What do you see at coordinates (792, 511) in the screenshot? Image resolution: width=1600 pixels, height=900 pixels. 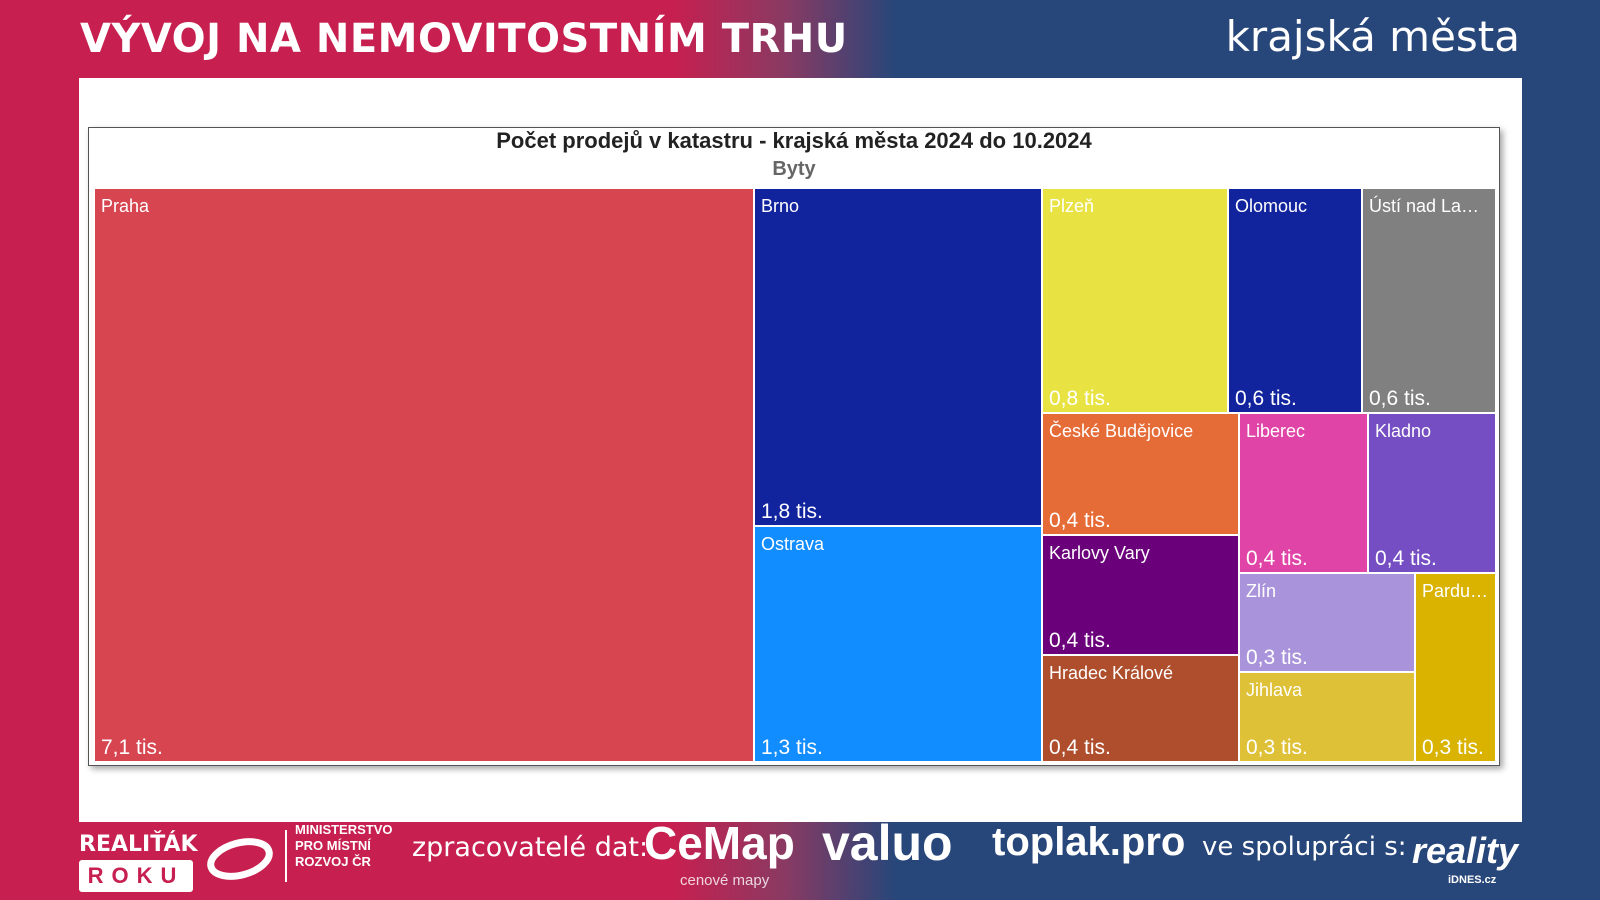 I see `tile-value: 1,8 tis.` at bounding box center [792, 511].